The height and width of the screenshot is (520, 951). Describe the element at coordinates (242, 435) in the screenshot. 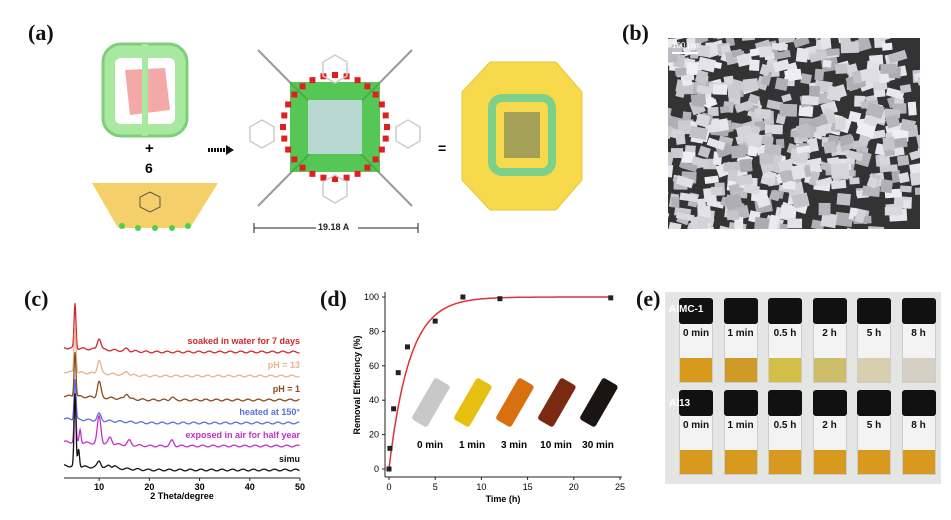

I see `trace-label: exposed in air for half year` at that location.